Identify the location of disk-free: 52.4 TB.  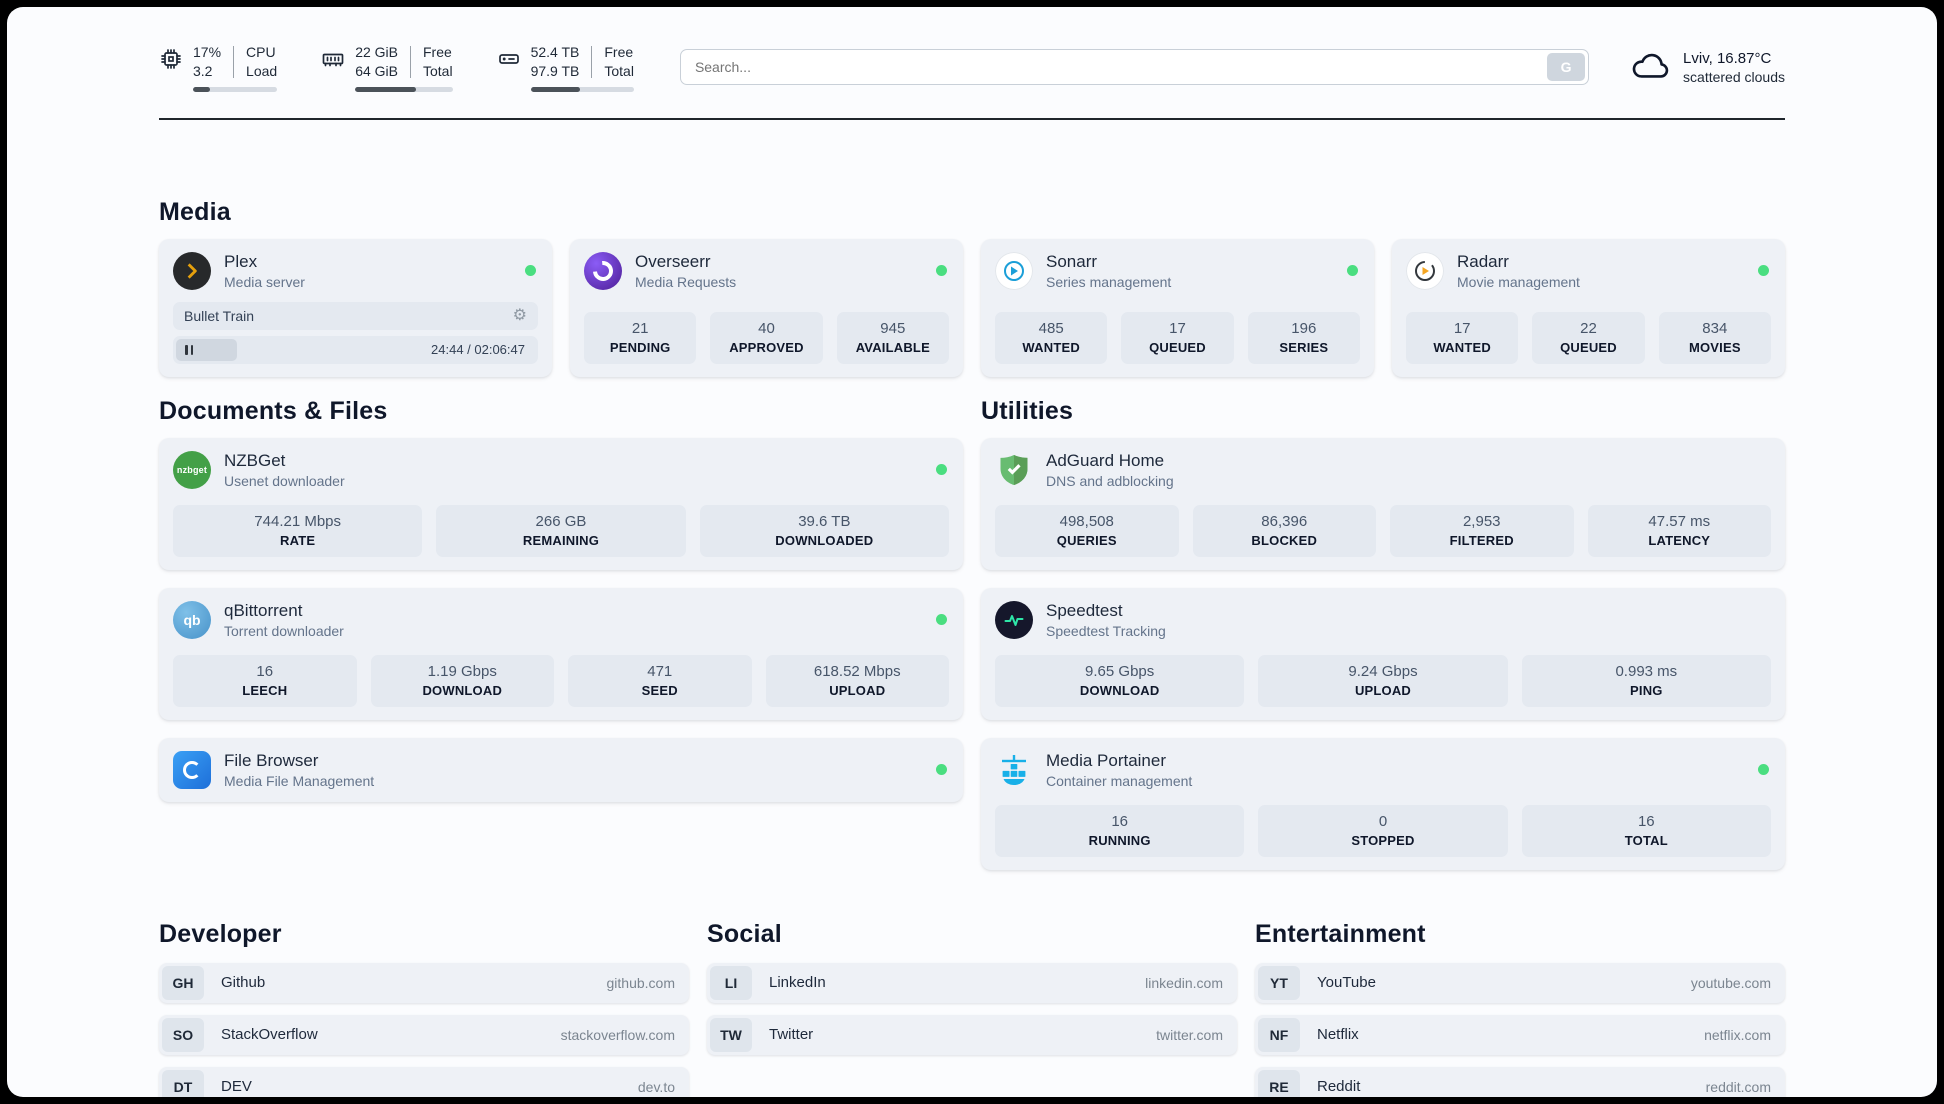
(555, 52).